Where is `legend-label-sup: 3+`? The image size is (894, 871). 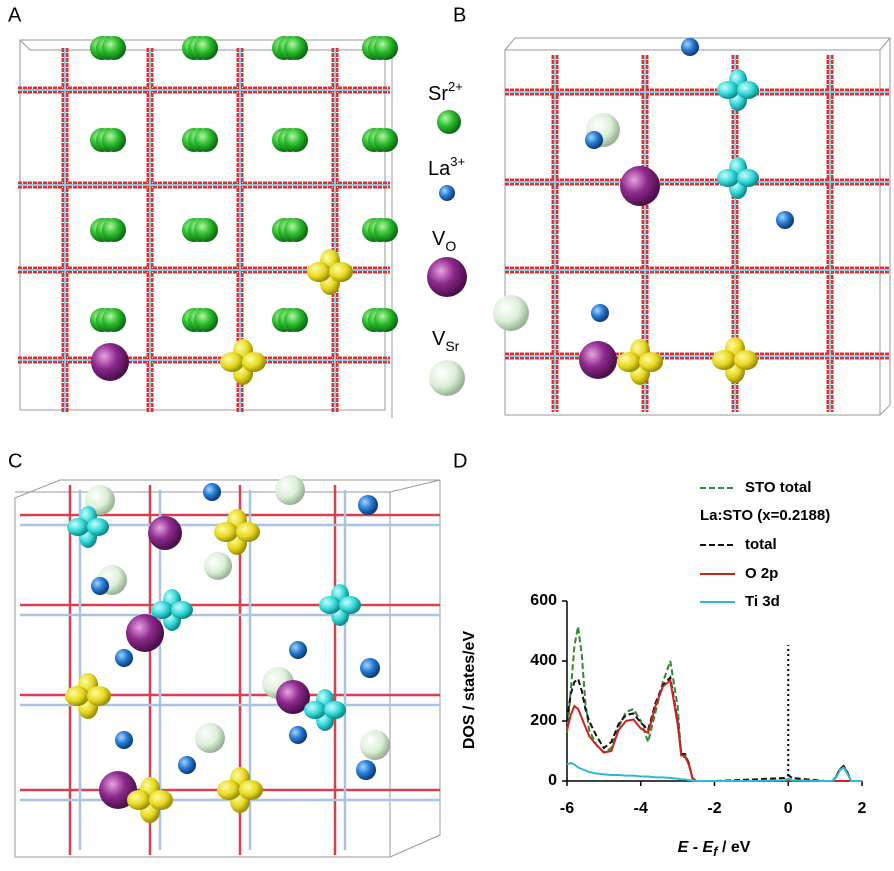 legend-label-sup: 3+ is located at coordinates (457, 161).